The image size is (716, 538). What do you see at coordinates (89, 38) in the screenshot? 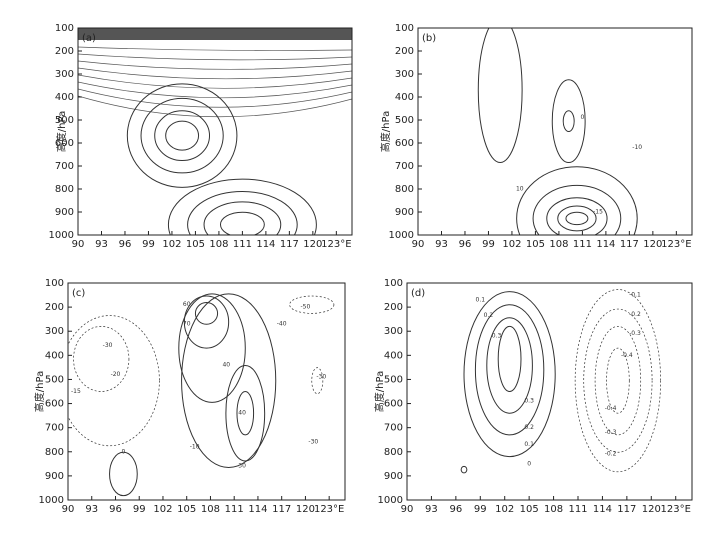
I see `panel-label: (a)` at bounding box center [89, 38].